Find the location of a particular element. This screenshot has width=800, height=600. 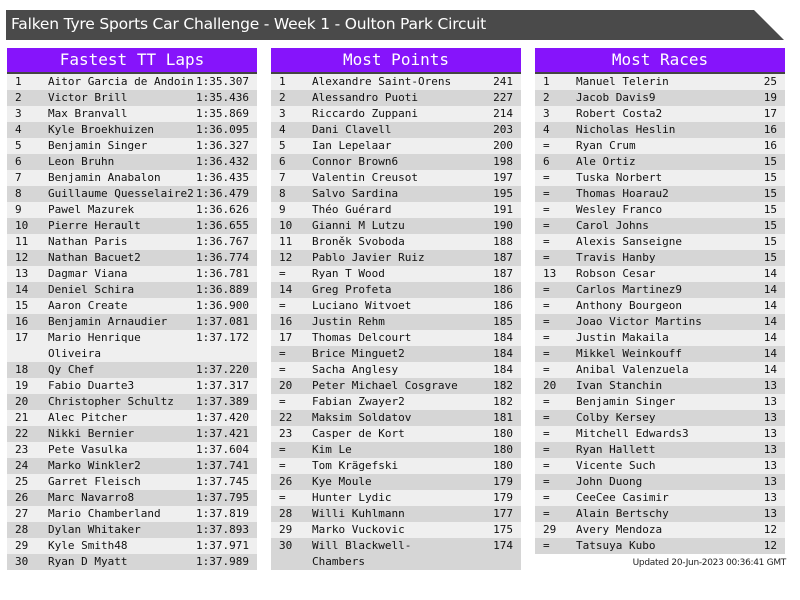

name-cell: Joao Victor Martins is located at coordinates (639, 321).